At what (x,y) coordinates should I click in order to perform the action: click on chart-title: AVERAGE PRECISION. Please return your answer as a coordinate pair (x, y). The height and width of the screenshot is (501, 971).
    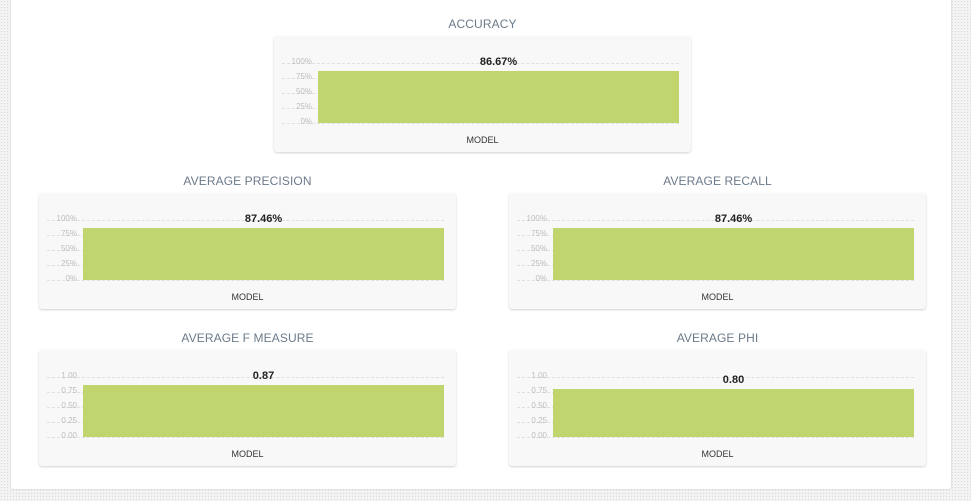
    Looking at the image, I should click on (247, 181).